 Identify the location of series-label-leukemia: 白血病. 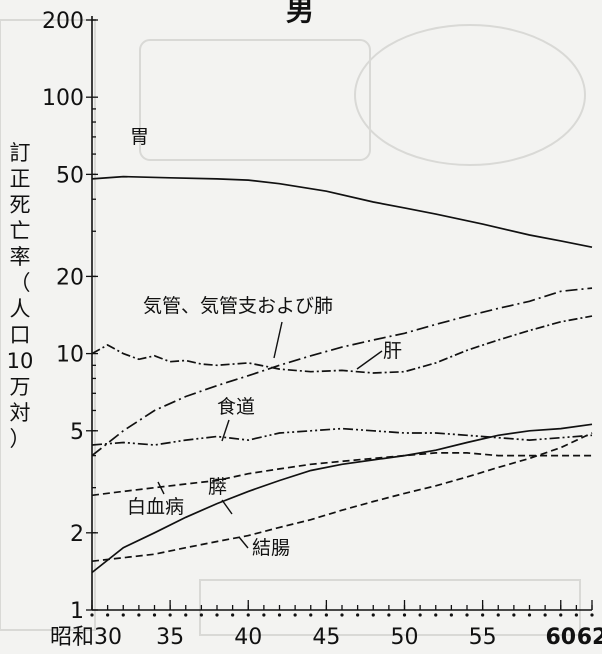
(155, 507).